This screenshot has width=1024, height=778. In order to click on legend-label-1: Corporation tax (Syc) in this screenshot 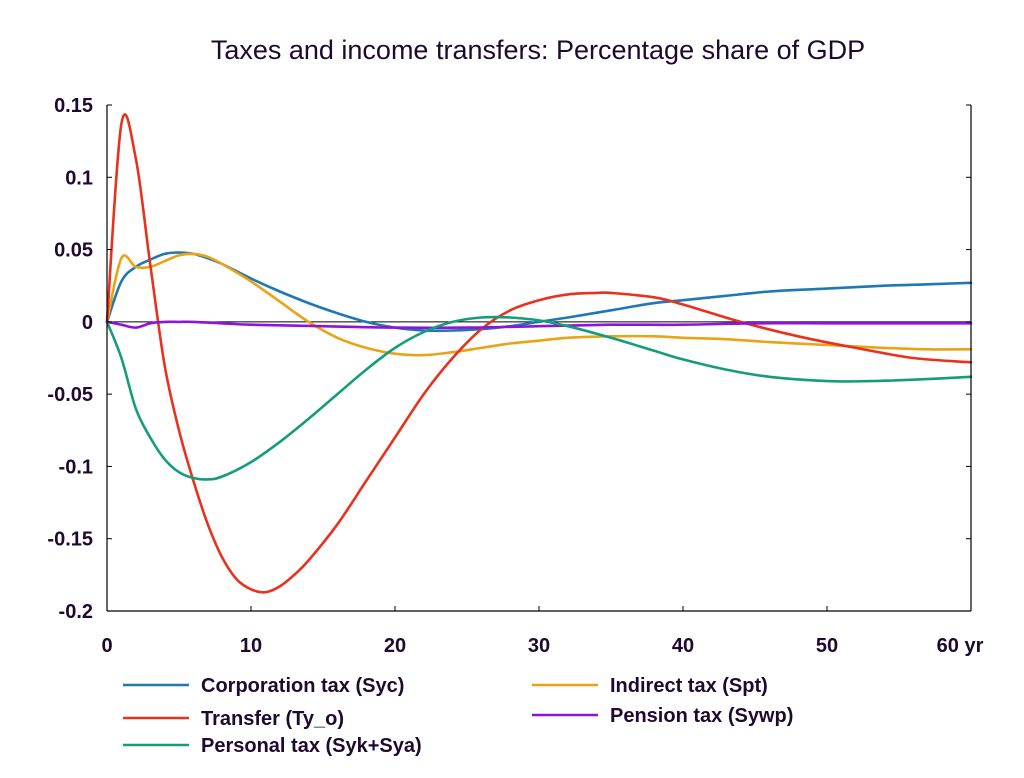, I will do `click(302, 686)`.